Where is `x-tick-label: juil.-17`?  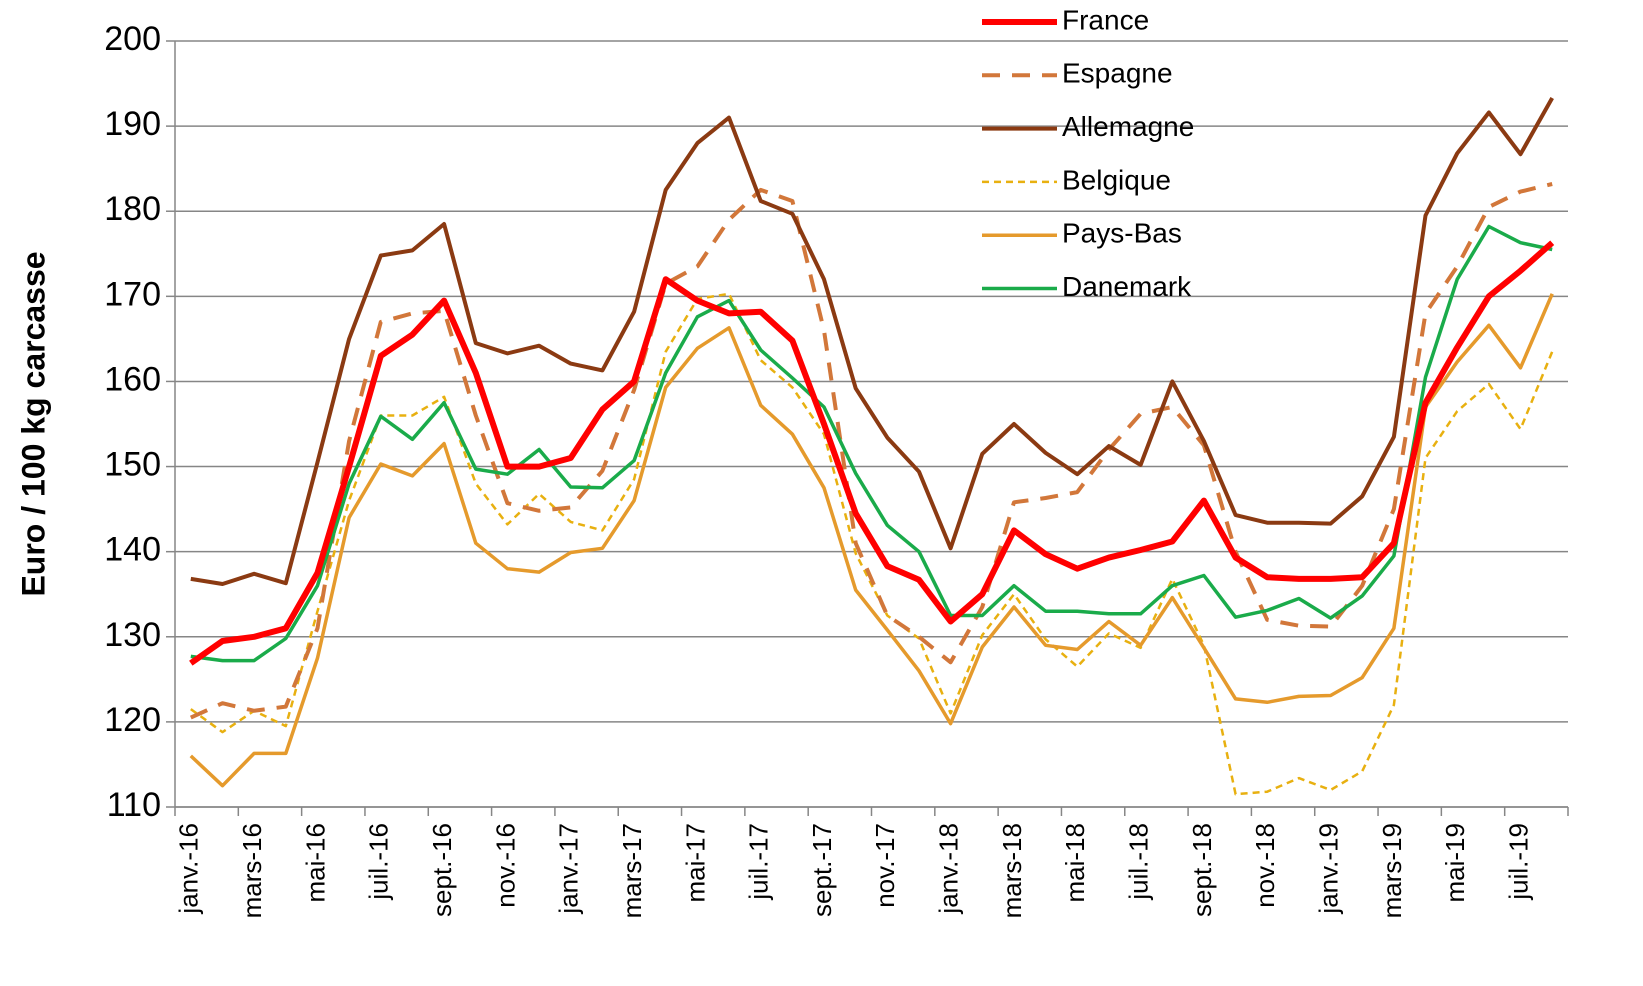
x-tick-label: juil.-17 is located at coordinates (759, 862).